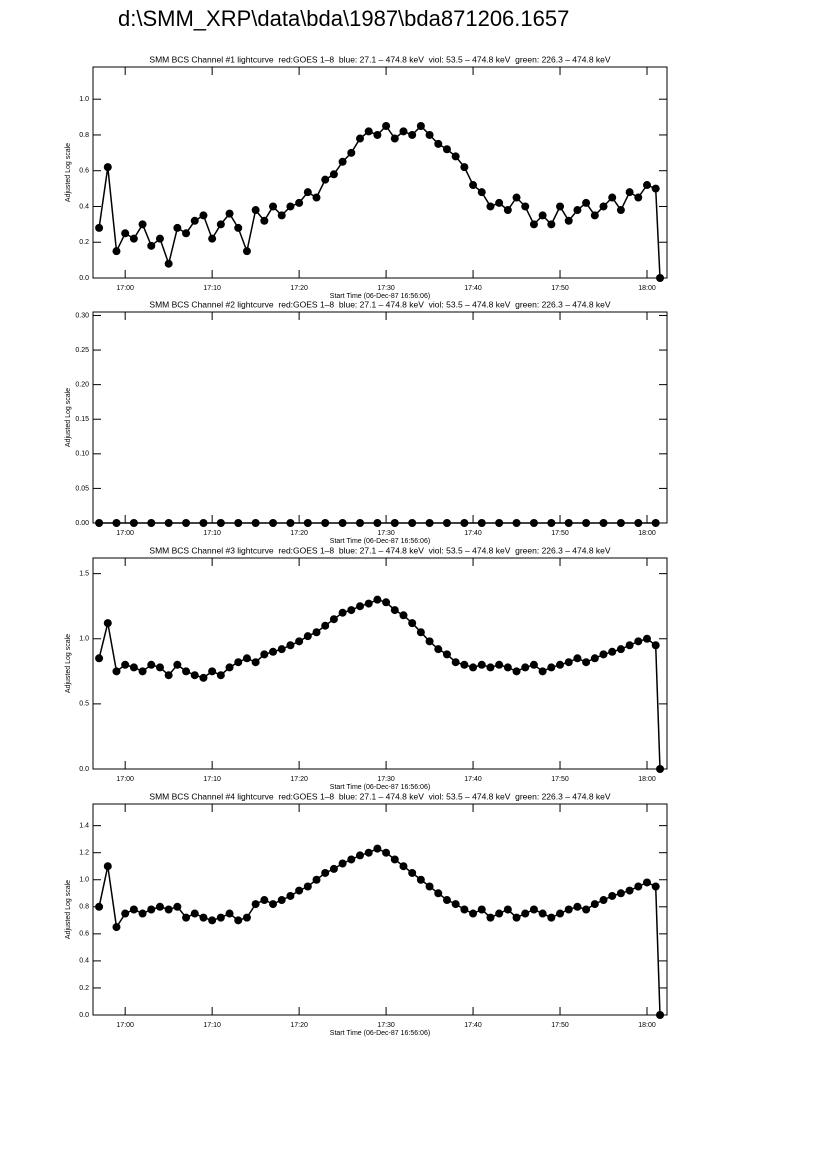 This screenshot has height=1169, width=826. Describe the element at coordinates (84, 961) in the screenshot. I see `y-tick-label: 0.4` at that location.